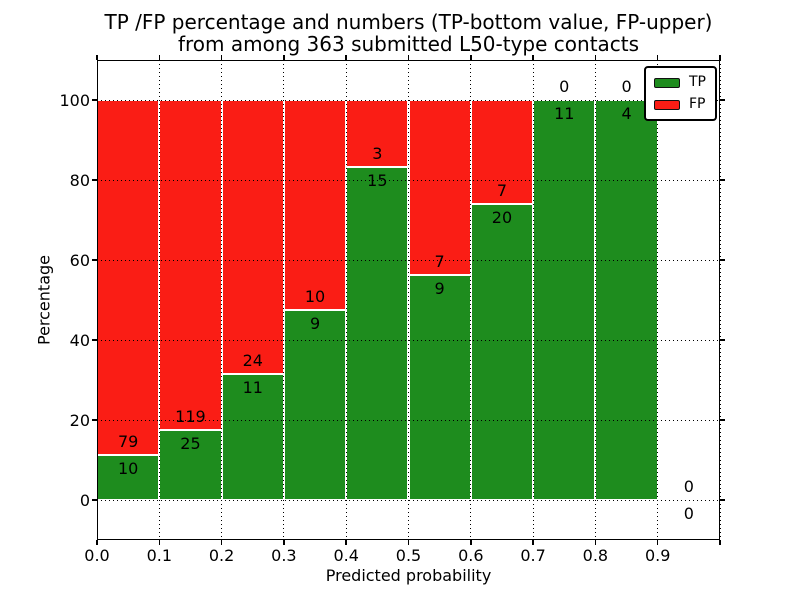 The height and width of the screenshot is (600, 800). Describe the element at coordinates (128, 442) in the screenshot. I see `fp-count-label-0: 79` at that location.